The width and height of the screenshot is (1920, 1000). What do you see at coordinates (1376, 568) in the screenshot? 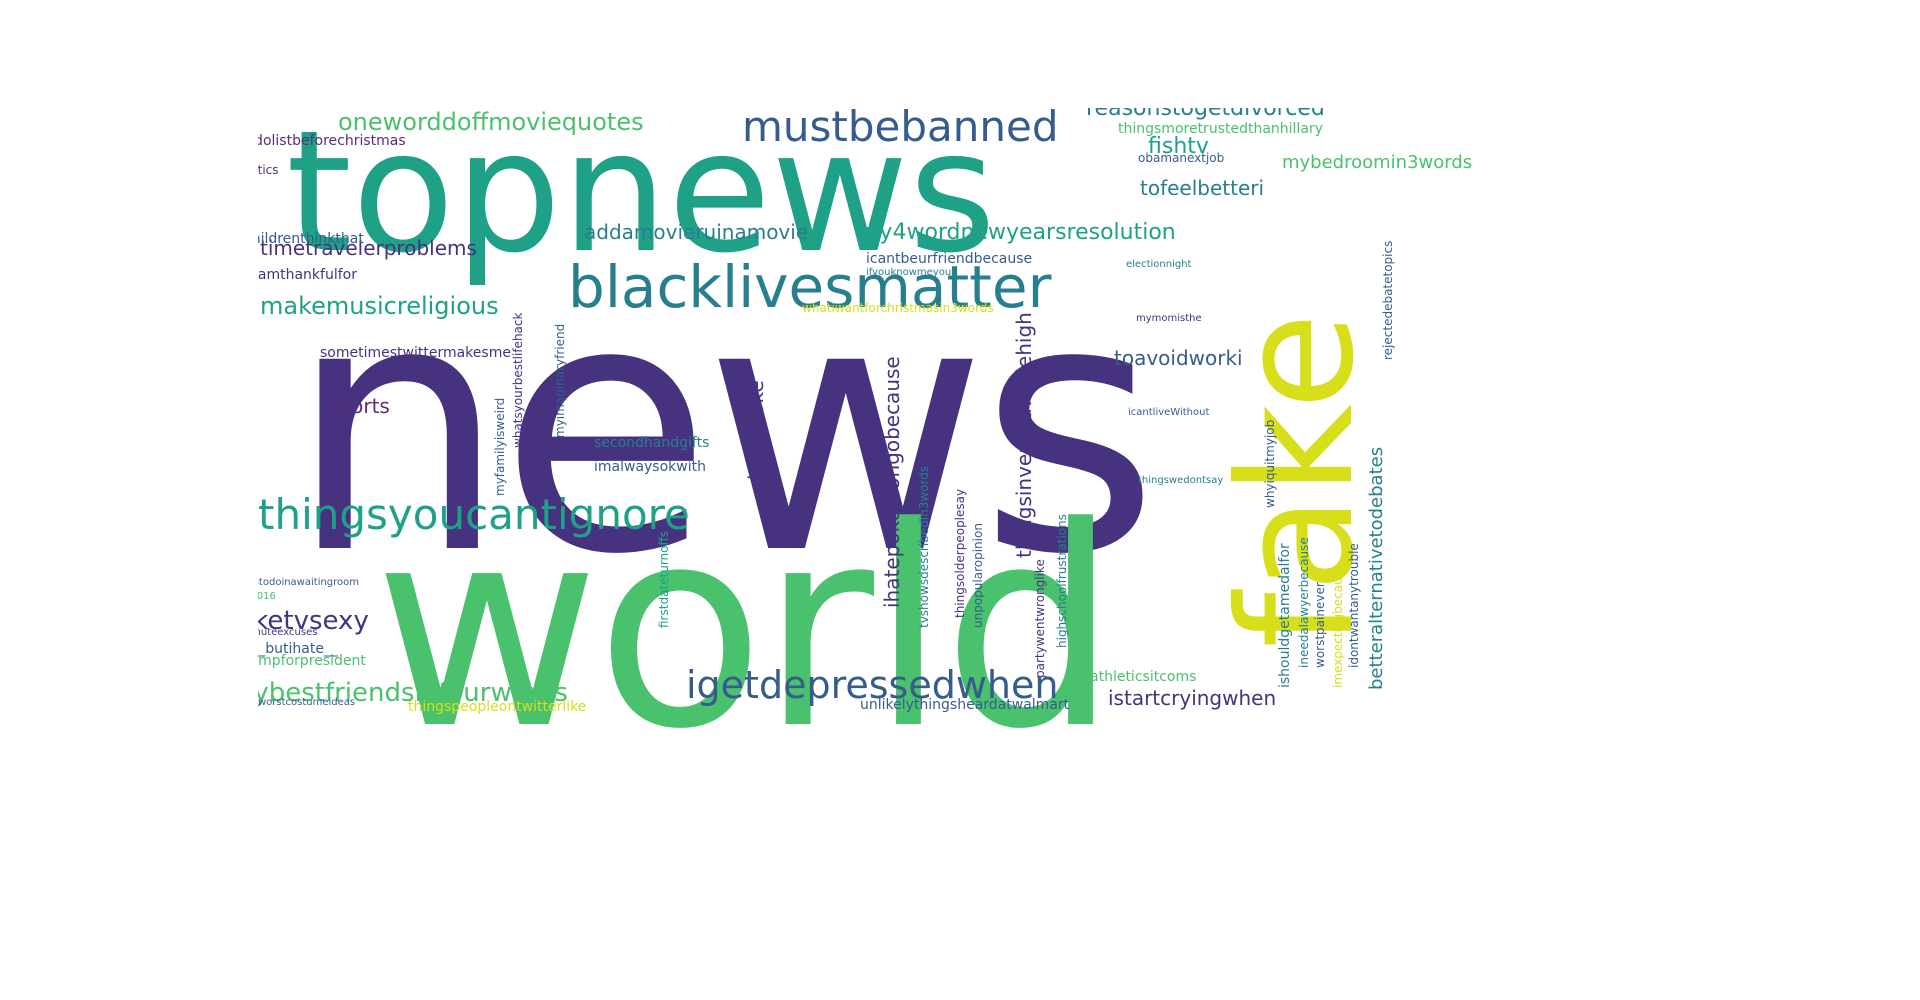
I see `word: betteralternativetodebates` at bounding box center [1376, 568].